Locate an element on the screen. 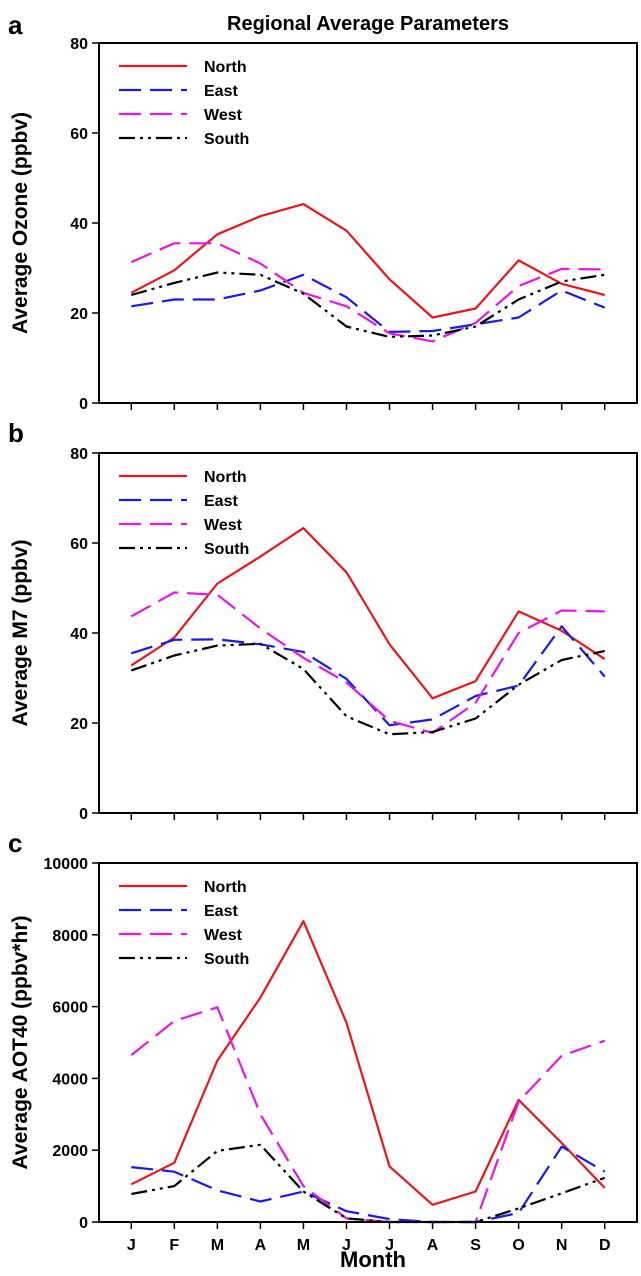 The height and width of the screenshot is (1276, 641). y-axis-label: Average Ozone (ppbv) is located at coordinates (20, 223).